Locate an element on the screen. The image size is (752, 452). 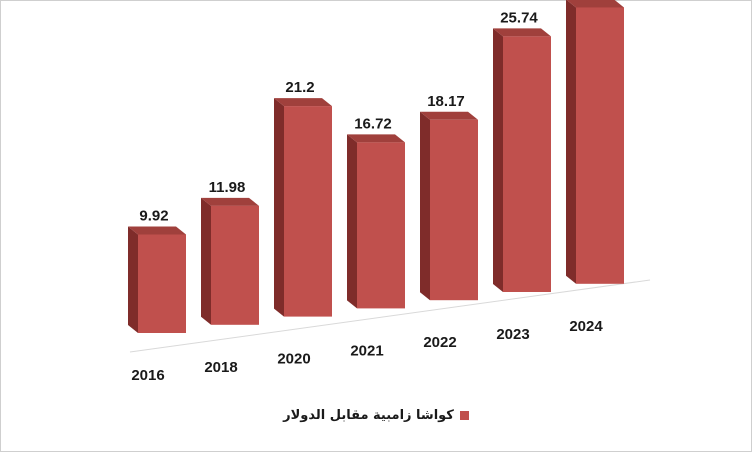
bar-2022 is located at coordinates (449, 206).